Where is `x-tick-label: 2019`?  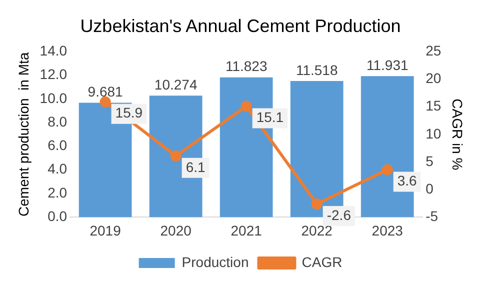 x-tick-label: 2019 is located at coordinates (106, 230).